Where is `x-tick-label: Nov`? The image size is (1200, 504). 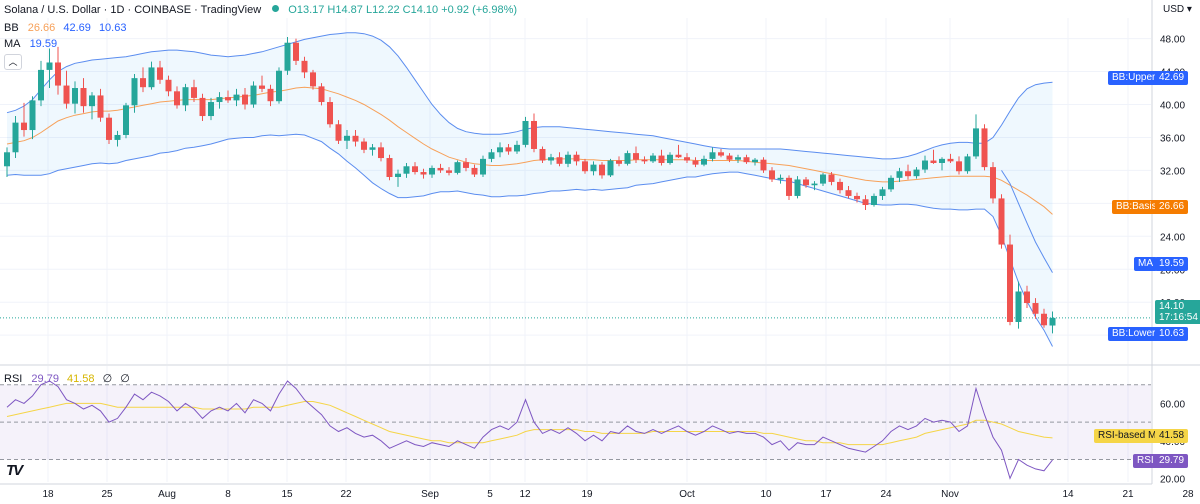
x-tick-label: Nov is located at coordinates (950, 494).